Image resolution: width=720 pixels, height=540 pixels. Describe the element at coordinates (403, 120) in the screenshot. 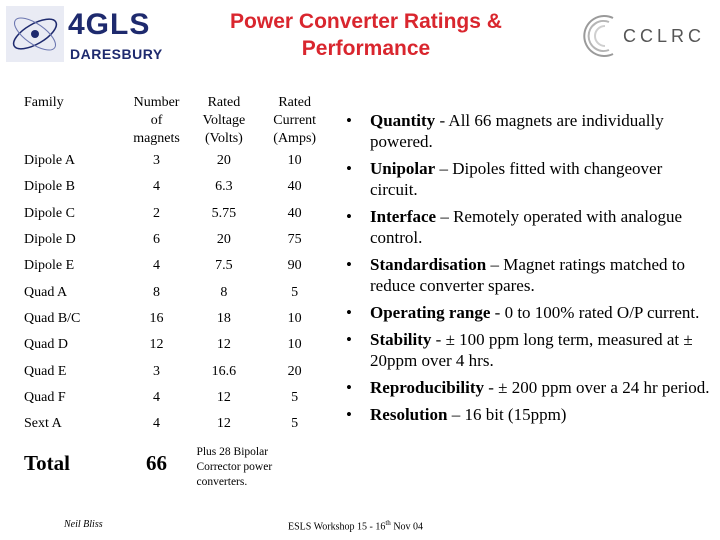

I see `bullet-term: Quantity` at that location.